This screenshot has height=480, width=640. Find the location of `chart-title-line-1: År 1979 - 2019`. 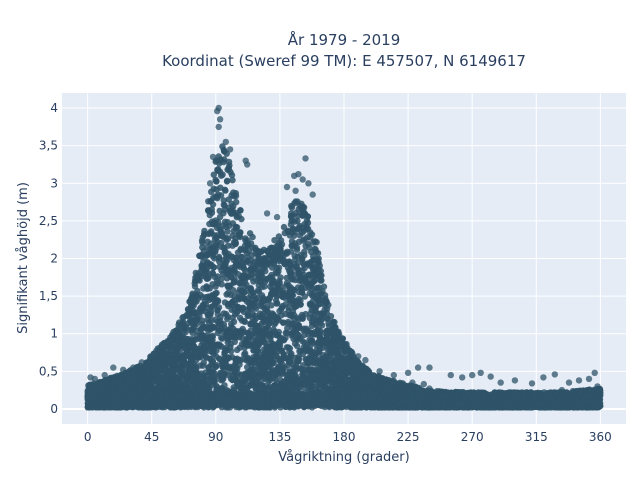

chart-title-line-1: År 1979 - 2019 is located at coordinates (344, 39).